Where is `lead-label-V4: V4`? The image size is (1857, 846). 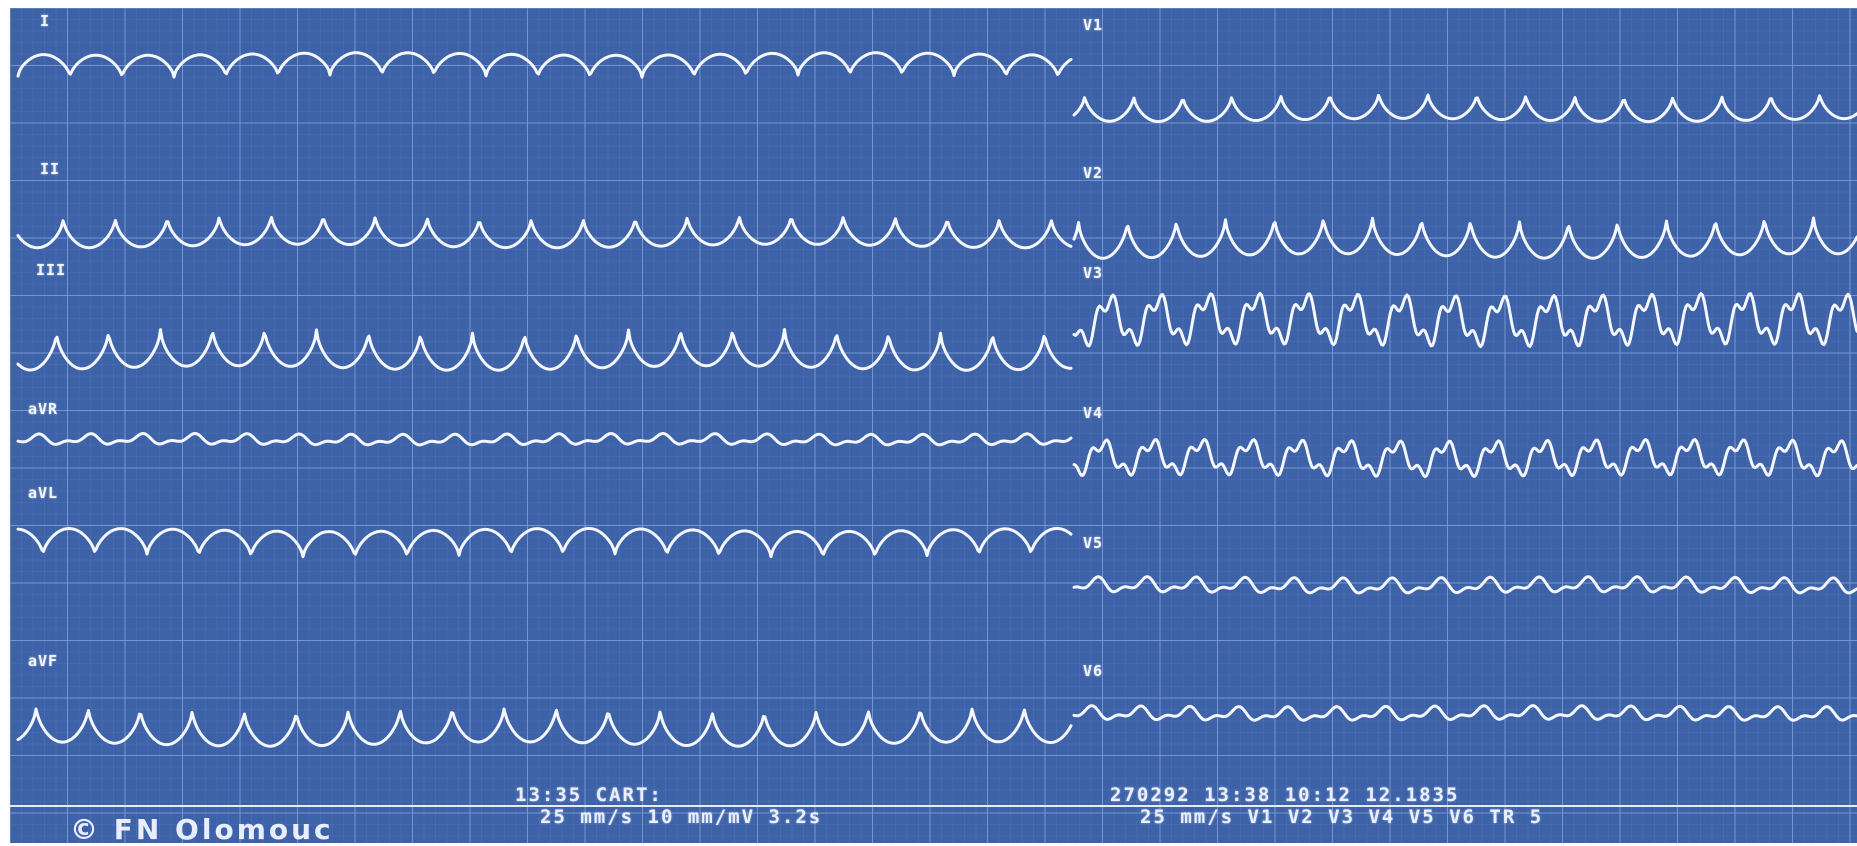
lead-label-V4: V4 is located at coordinates (1093, 413).